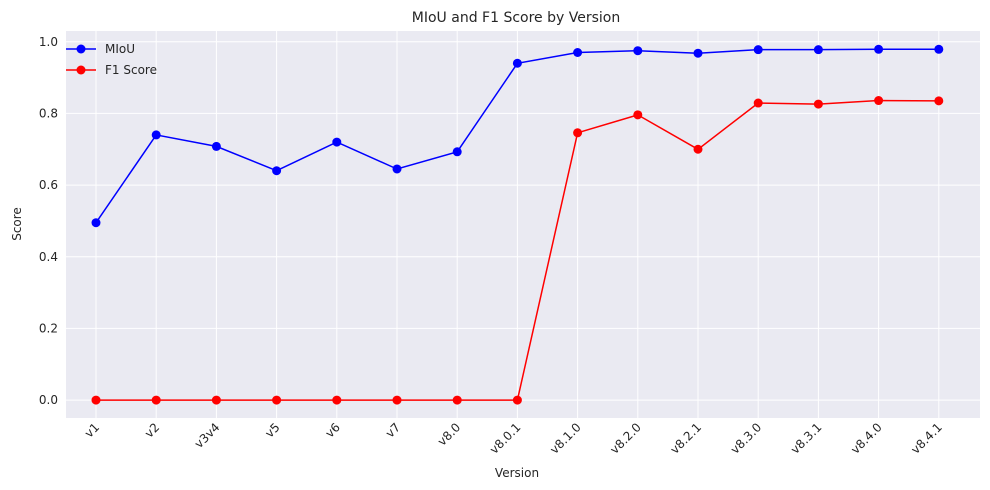  Describe the element at coordinates (333, 430) in the screenshot. I see `x-tick-label: v6` at that location.